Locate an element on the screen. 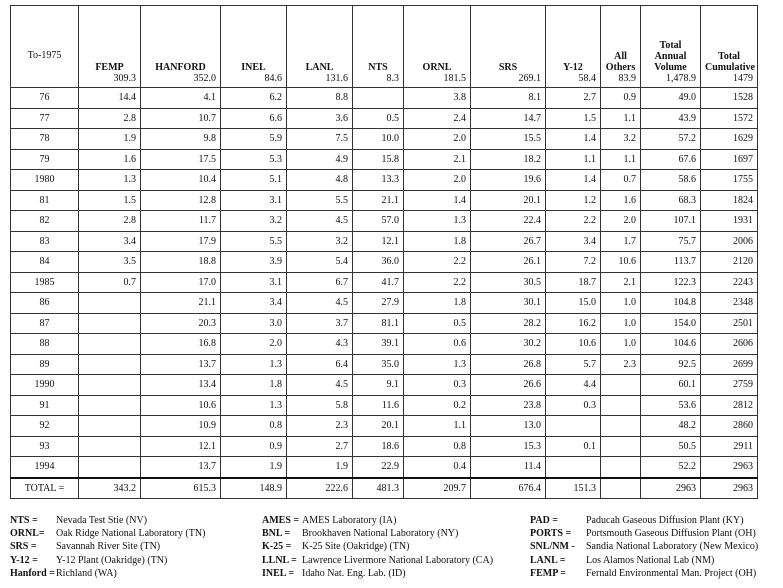 This screenshot has height=588, width=783. cell: 20.1 is located at coordinates (508, 200).